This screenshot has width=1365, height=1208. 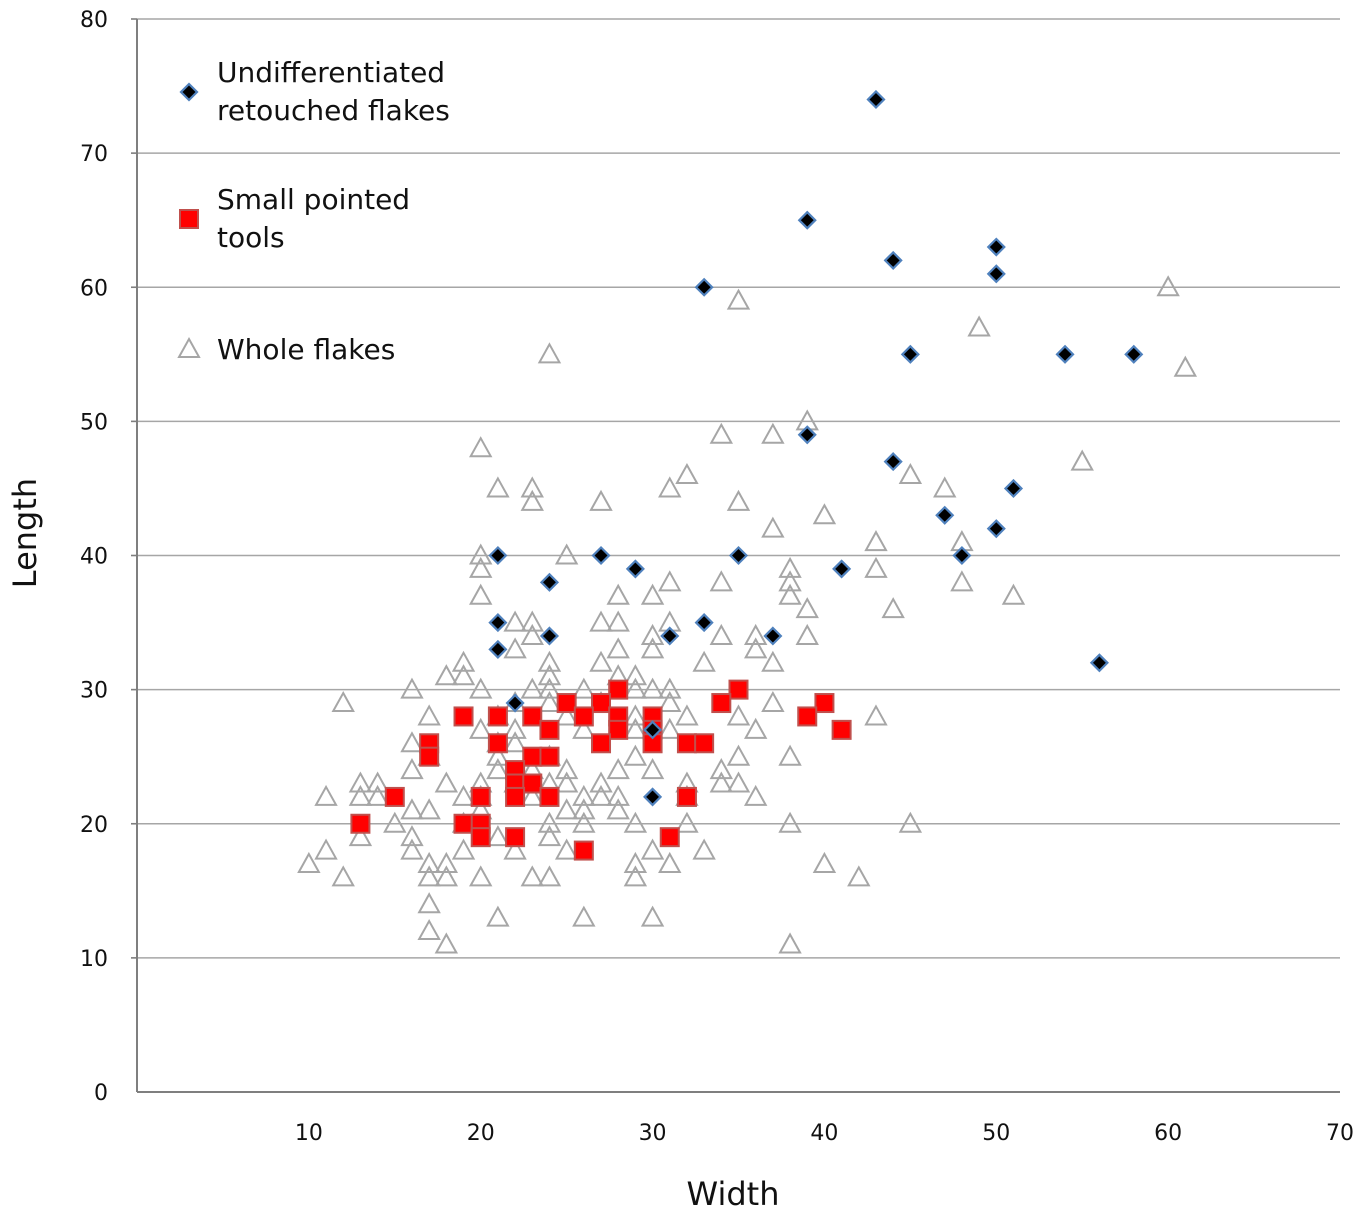 What do you see at coordinates (251, 237) in the screenshot?
I see `legend-label: tools` at bounding box center [251, 237].